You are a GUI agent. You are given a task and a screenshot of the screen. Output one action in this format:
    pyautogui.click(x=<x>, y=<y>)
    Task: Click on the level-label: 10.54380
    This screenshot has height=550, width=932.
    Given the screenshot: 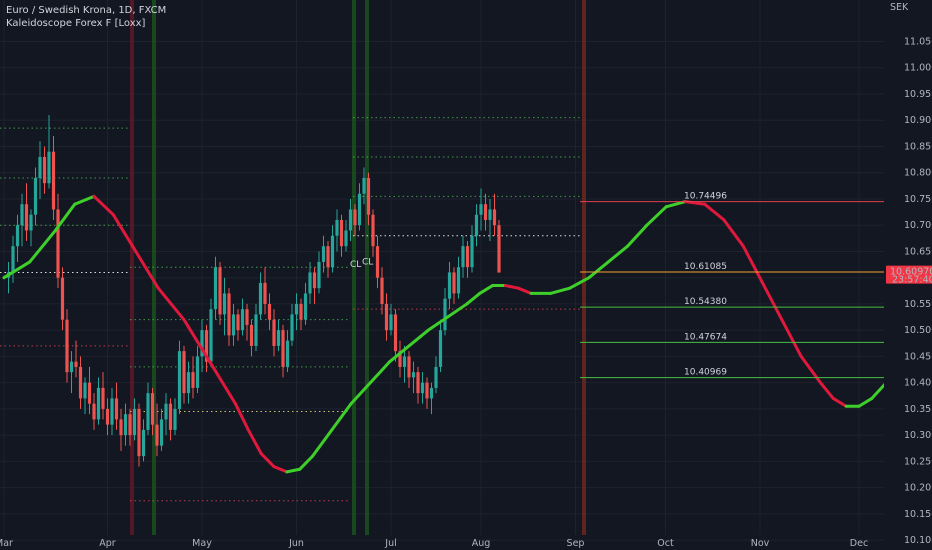 What is the action you would take?
    pyautogui.click(x=705, y=302)
    